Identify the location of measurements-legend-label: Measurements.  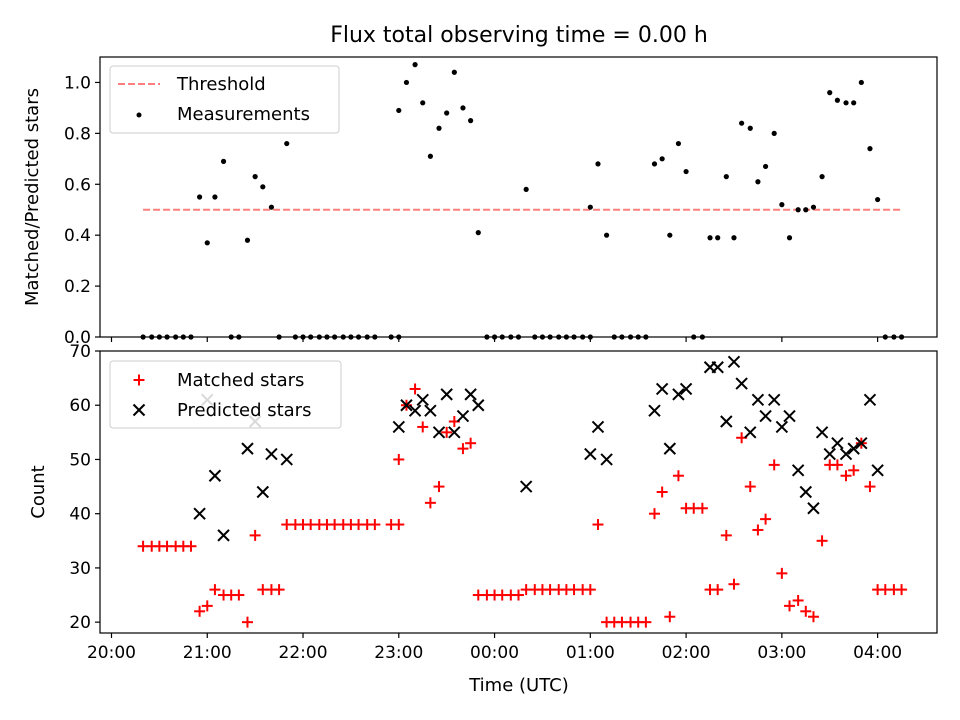
(243, 114).